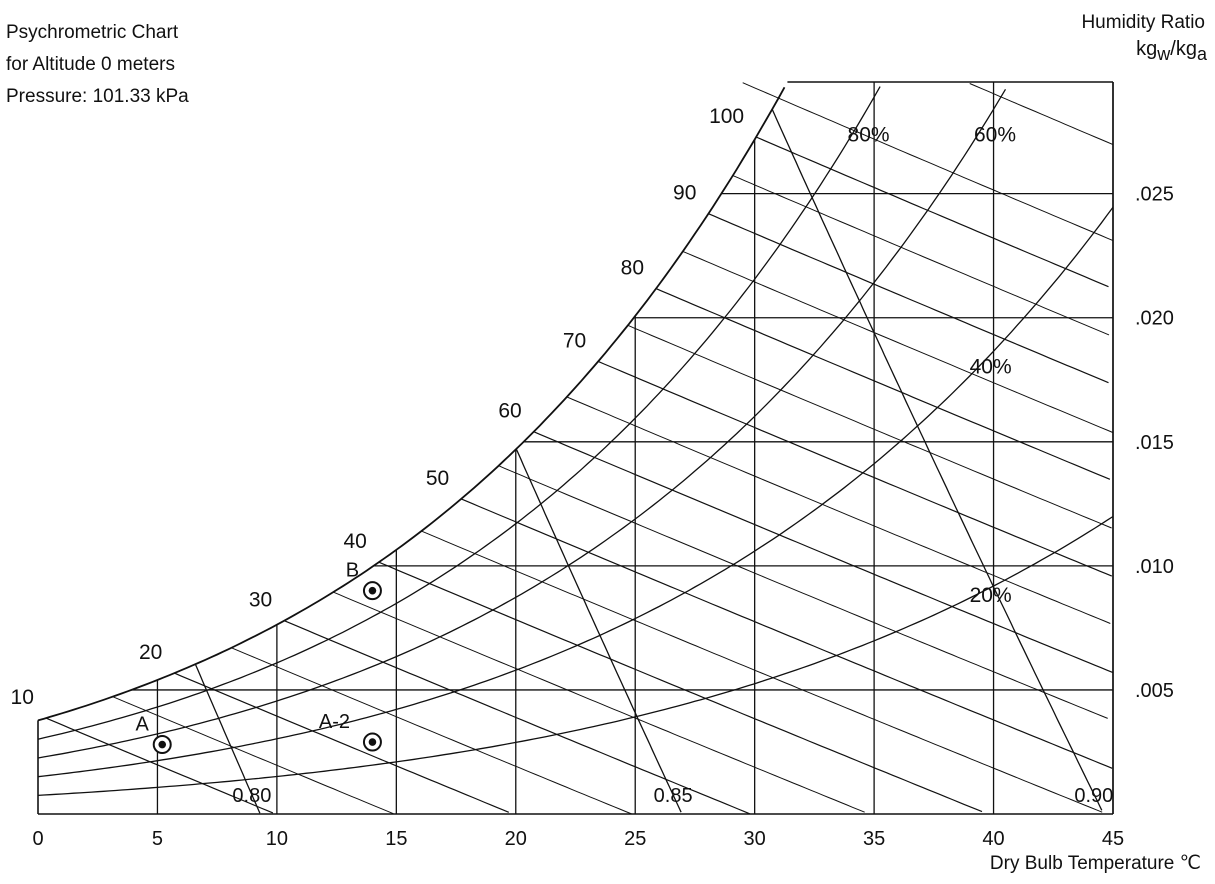 The image size is (1215, 884). I want to click on x-tick-label: 0, so click(37, 839).